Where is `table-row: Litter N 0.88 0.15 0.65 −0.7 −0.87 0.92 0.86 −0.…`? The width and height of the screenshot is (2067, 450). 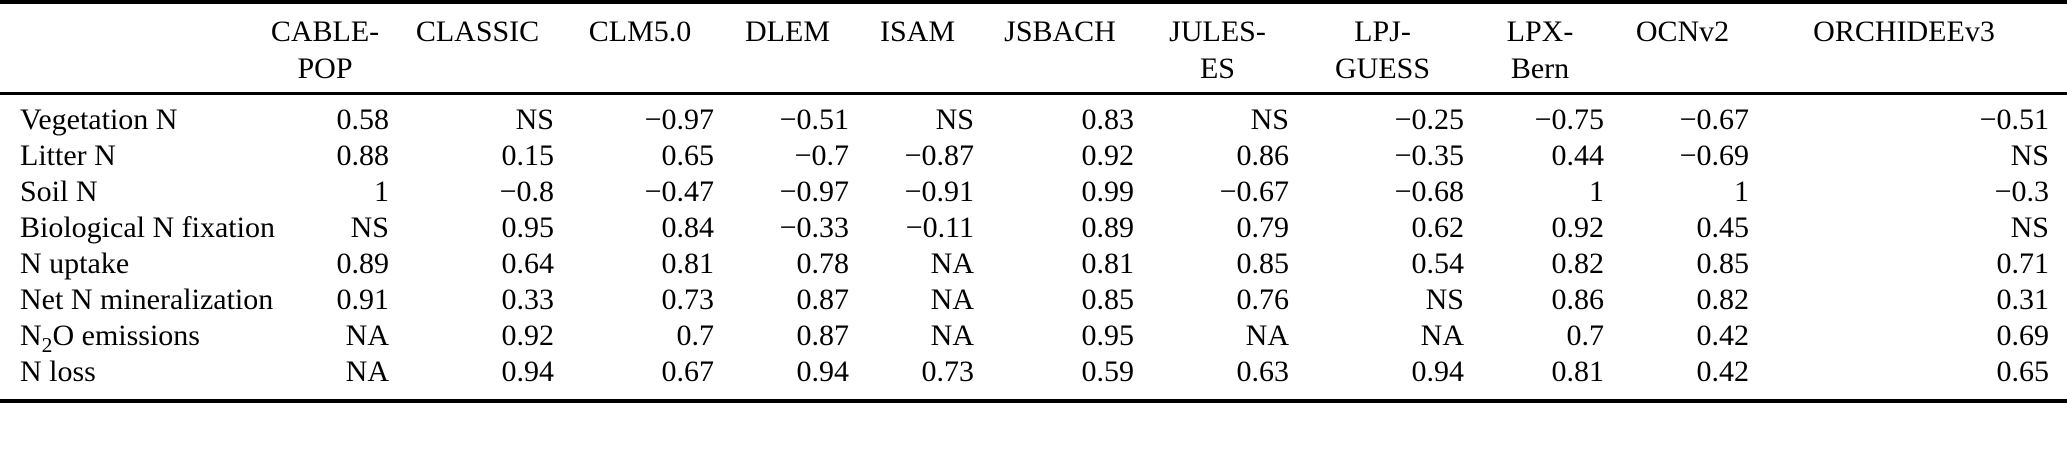
table-row: Litter N 0.88 0.15 0.65 −0.7 −0.87 0.92 0.86 −0.… is located at coordinates (1033, 156).